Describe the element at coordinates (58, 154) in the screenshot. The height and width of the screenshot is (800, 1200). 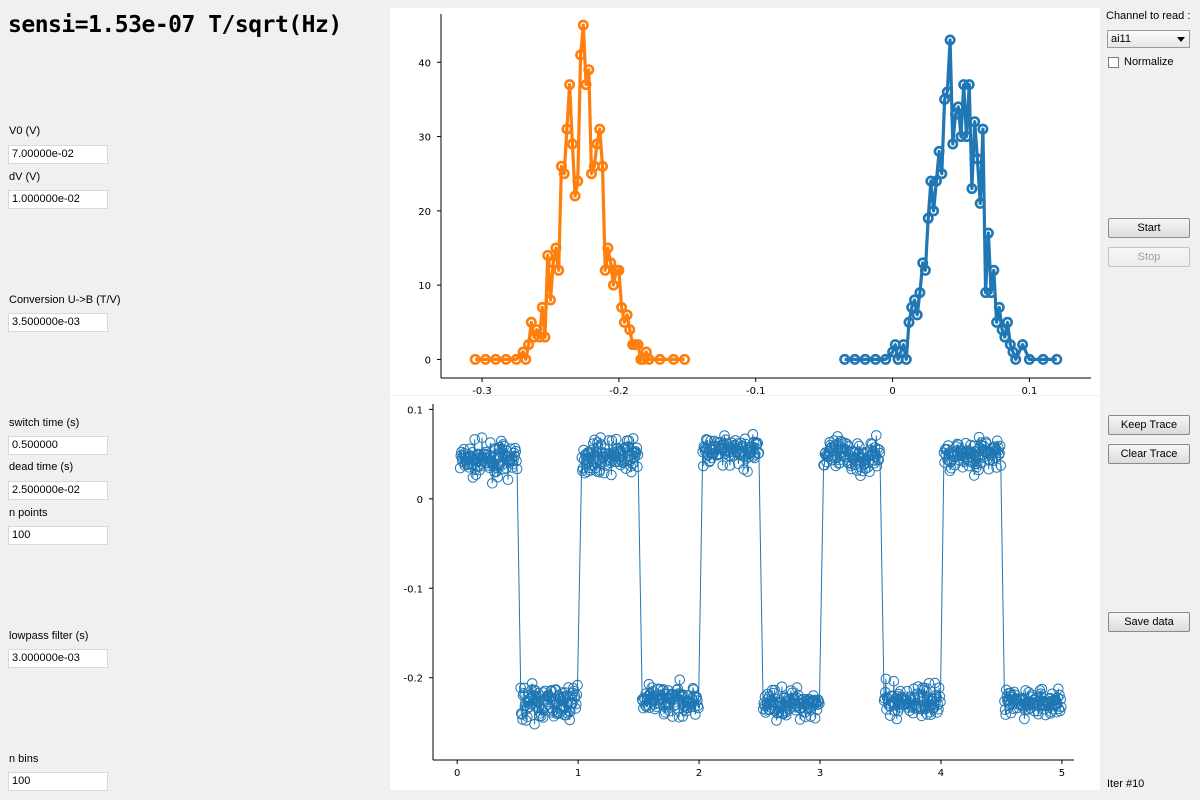
I see `v0-field: 7.00000e-02` at that location.